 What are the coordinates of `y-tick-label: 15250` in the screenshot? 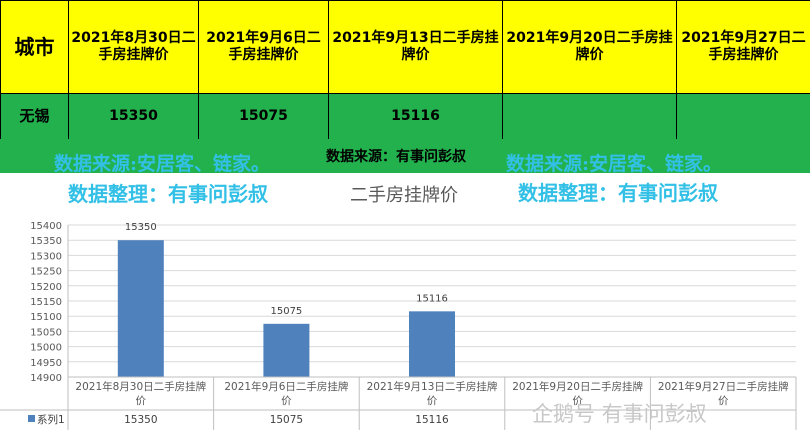 It's located at (46, 272).